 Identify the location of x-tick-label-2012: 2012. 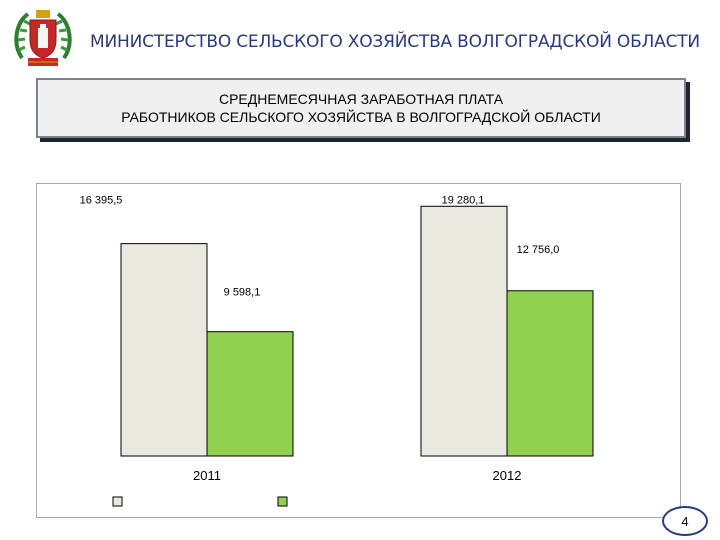
(507, 475).